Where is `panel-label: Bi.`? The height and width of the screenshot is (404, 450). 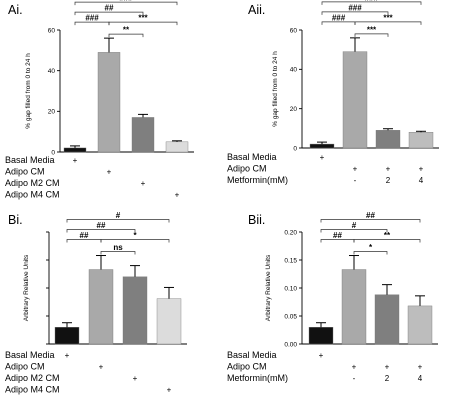 panel-label: Bi. is located at coordinates (15, 220).